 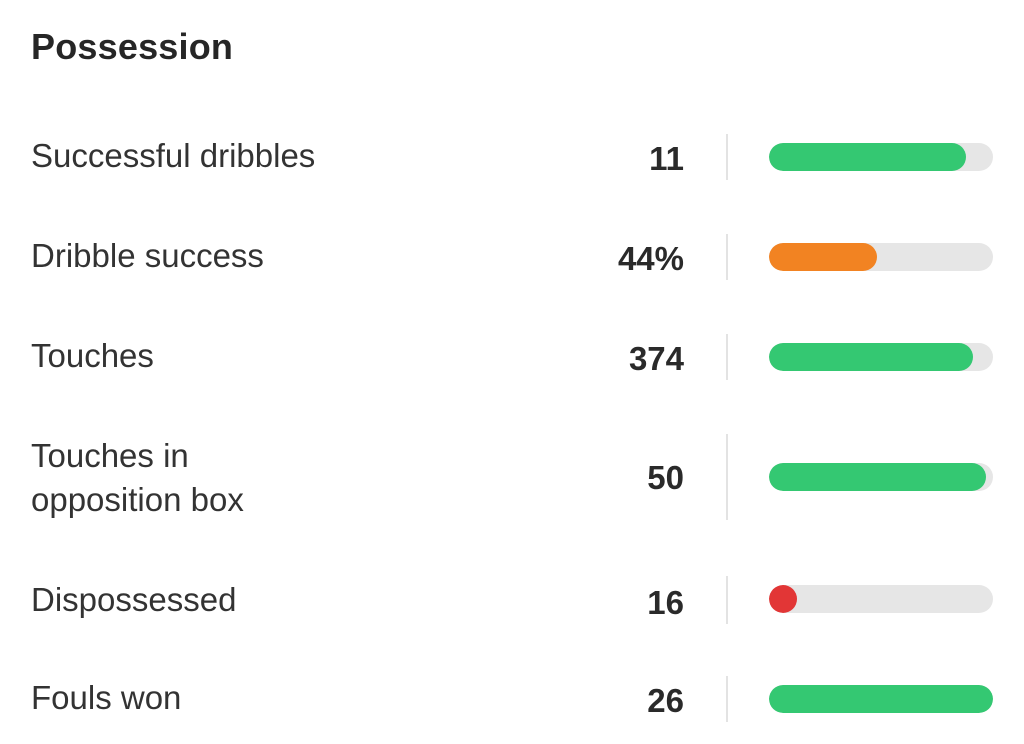 What do you see at coordinates (132, 46) in the screenshot?
I see `section-title: Possession` at bounding box center [132, 46].